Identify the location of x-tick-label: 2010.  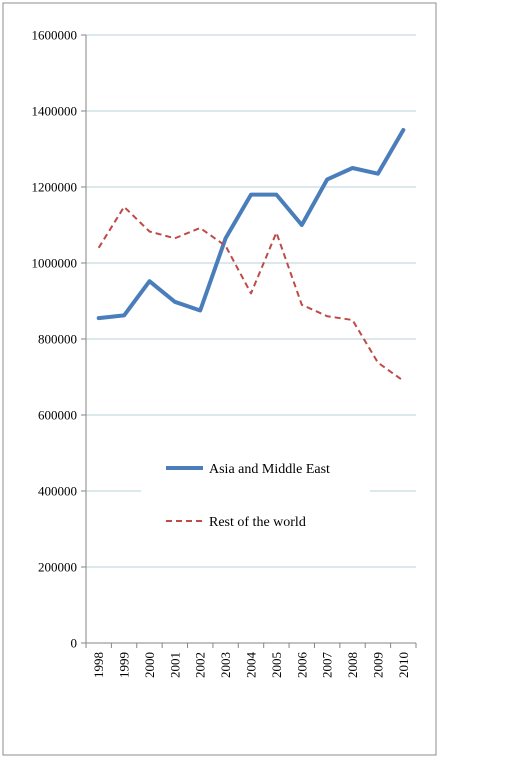
(403, 665).